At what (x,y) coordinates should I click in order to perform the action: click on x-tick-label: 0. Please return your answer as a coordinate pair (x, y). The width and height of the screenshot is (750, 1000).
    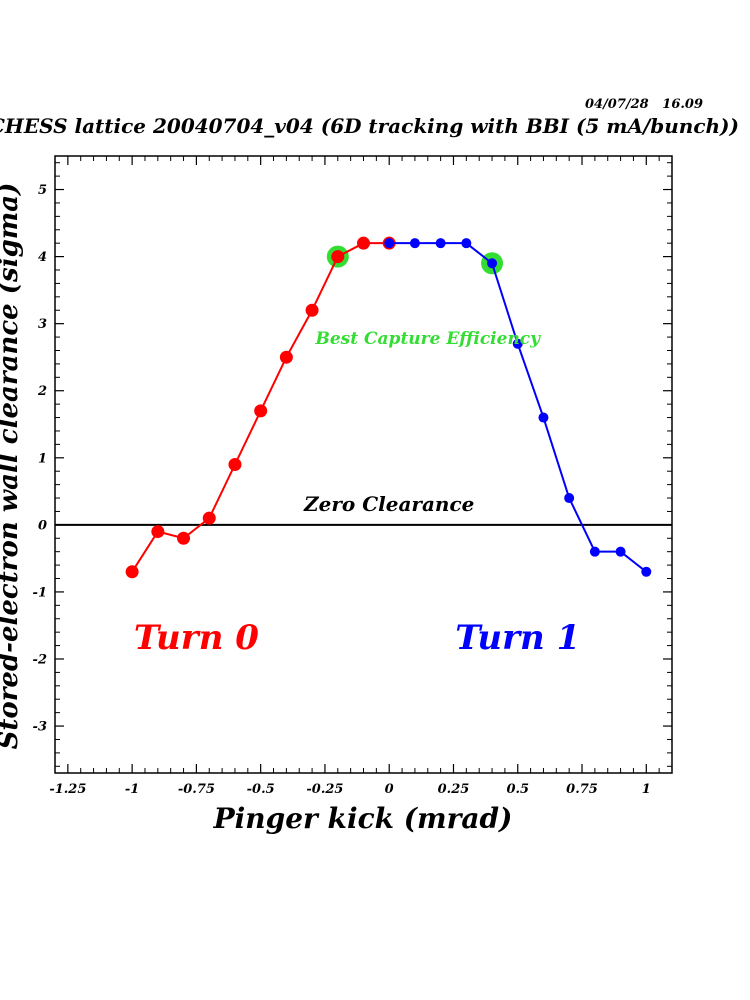
    Looking at the image, I should click on (389, 789).